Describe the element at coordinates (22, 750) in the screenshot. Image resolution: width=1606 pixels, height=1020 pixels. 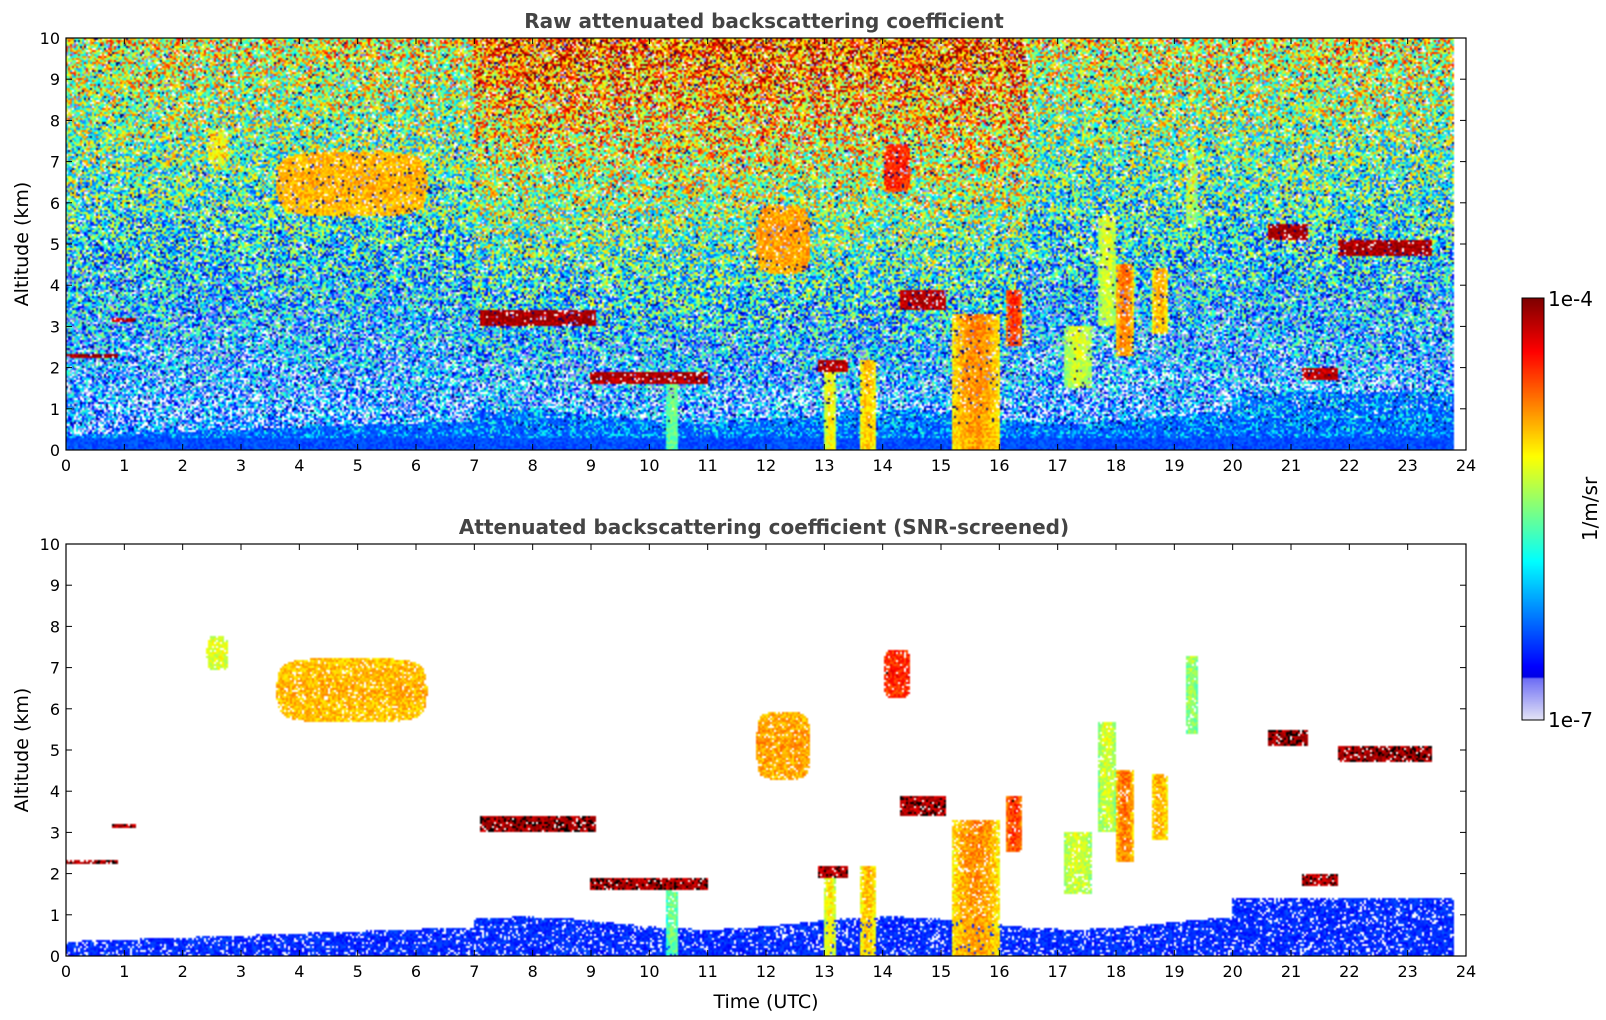
I see `screened-panel-ylabel: Altitude (km)` at that location.